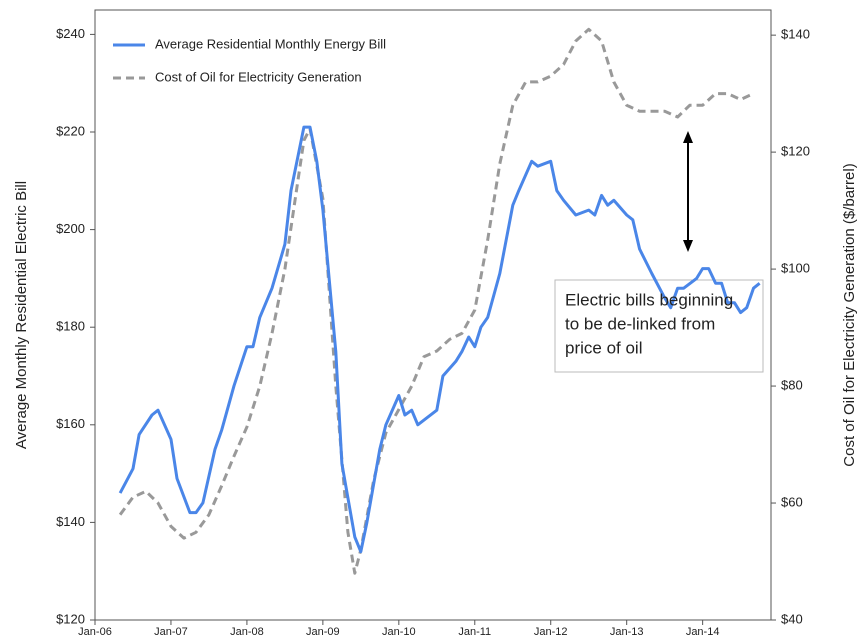  What do you see at coordinates (792, 618) in the screenshot?
I see `y2-tick-label: $40` at bounding box center [792, 618].